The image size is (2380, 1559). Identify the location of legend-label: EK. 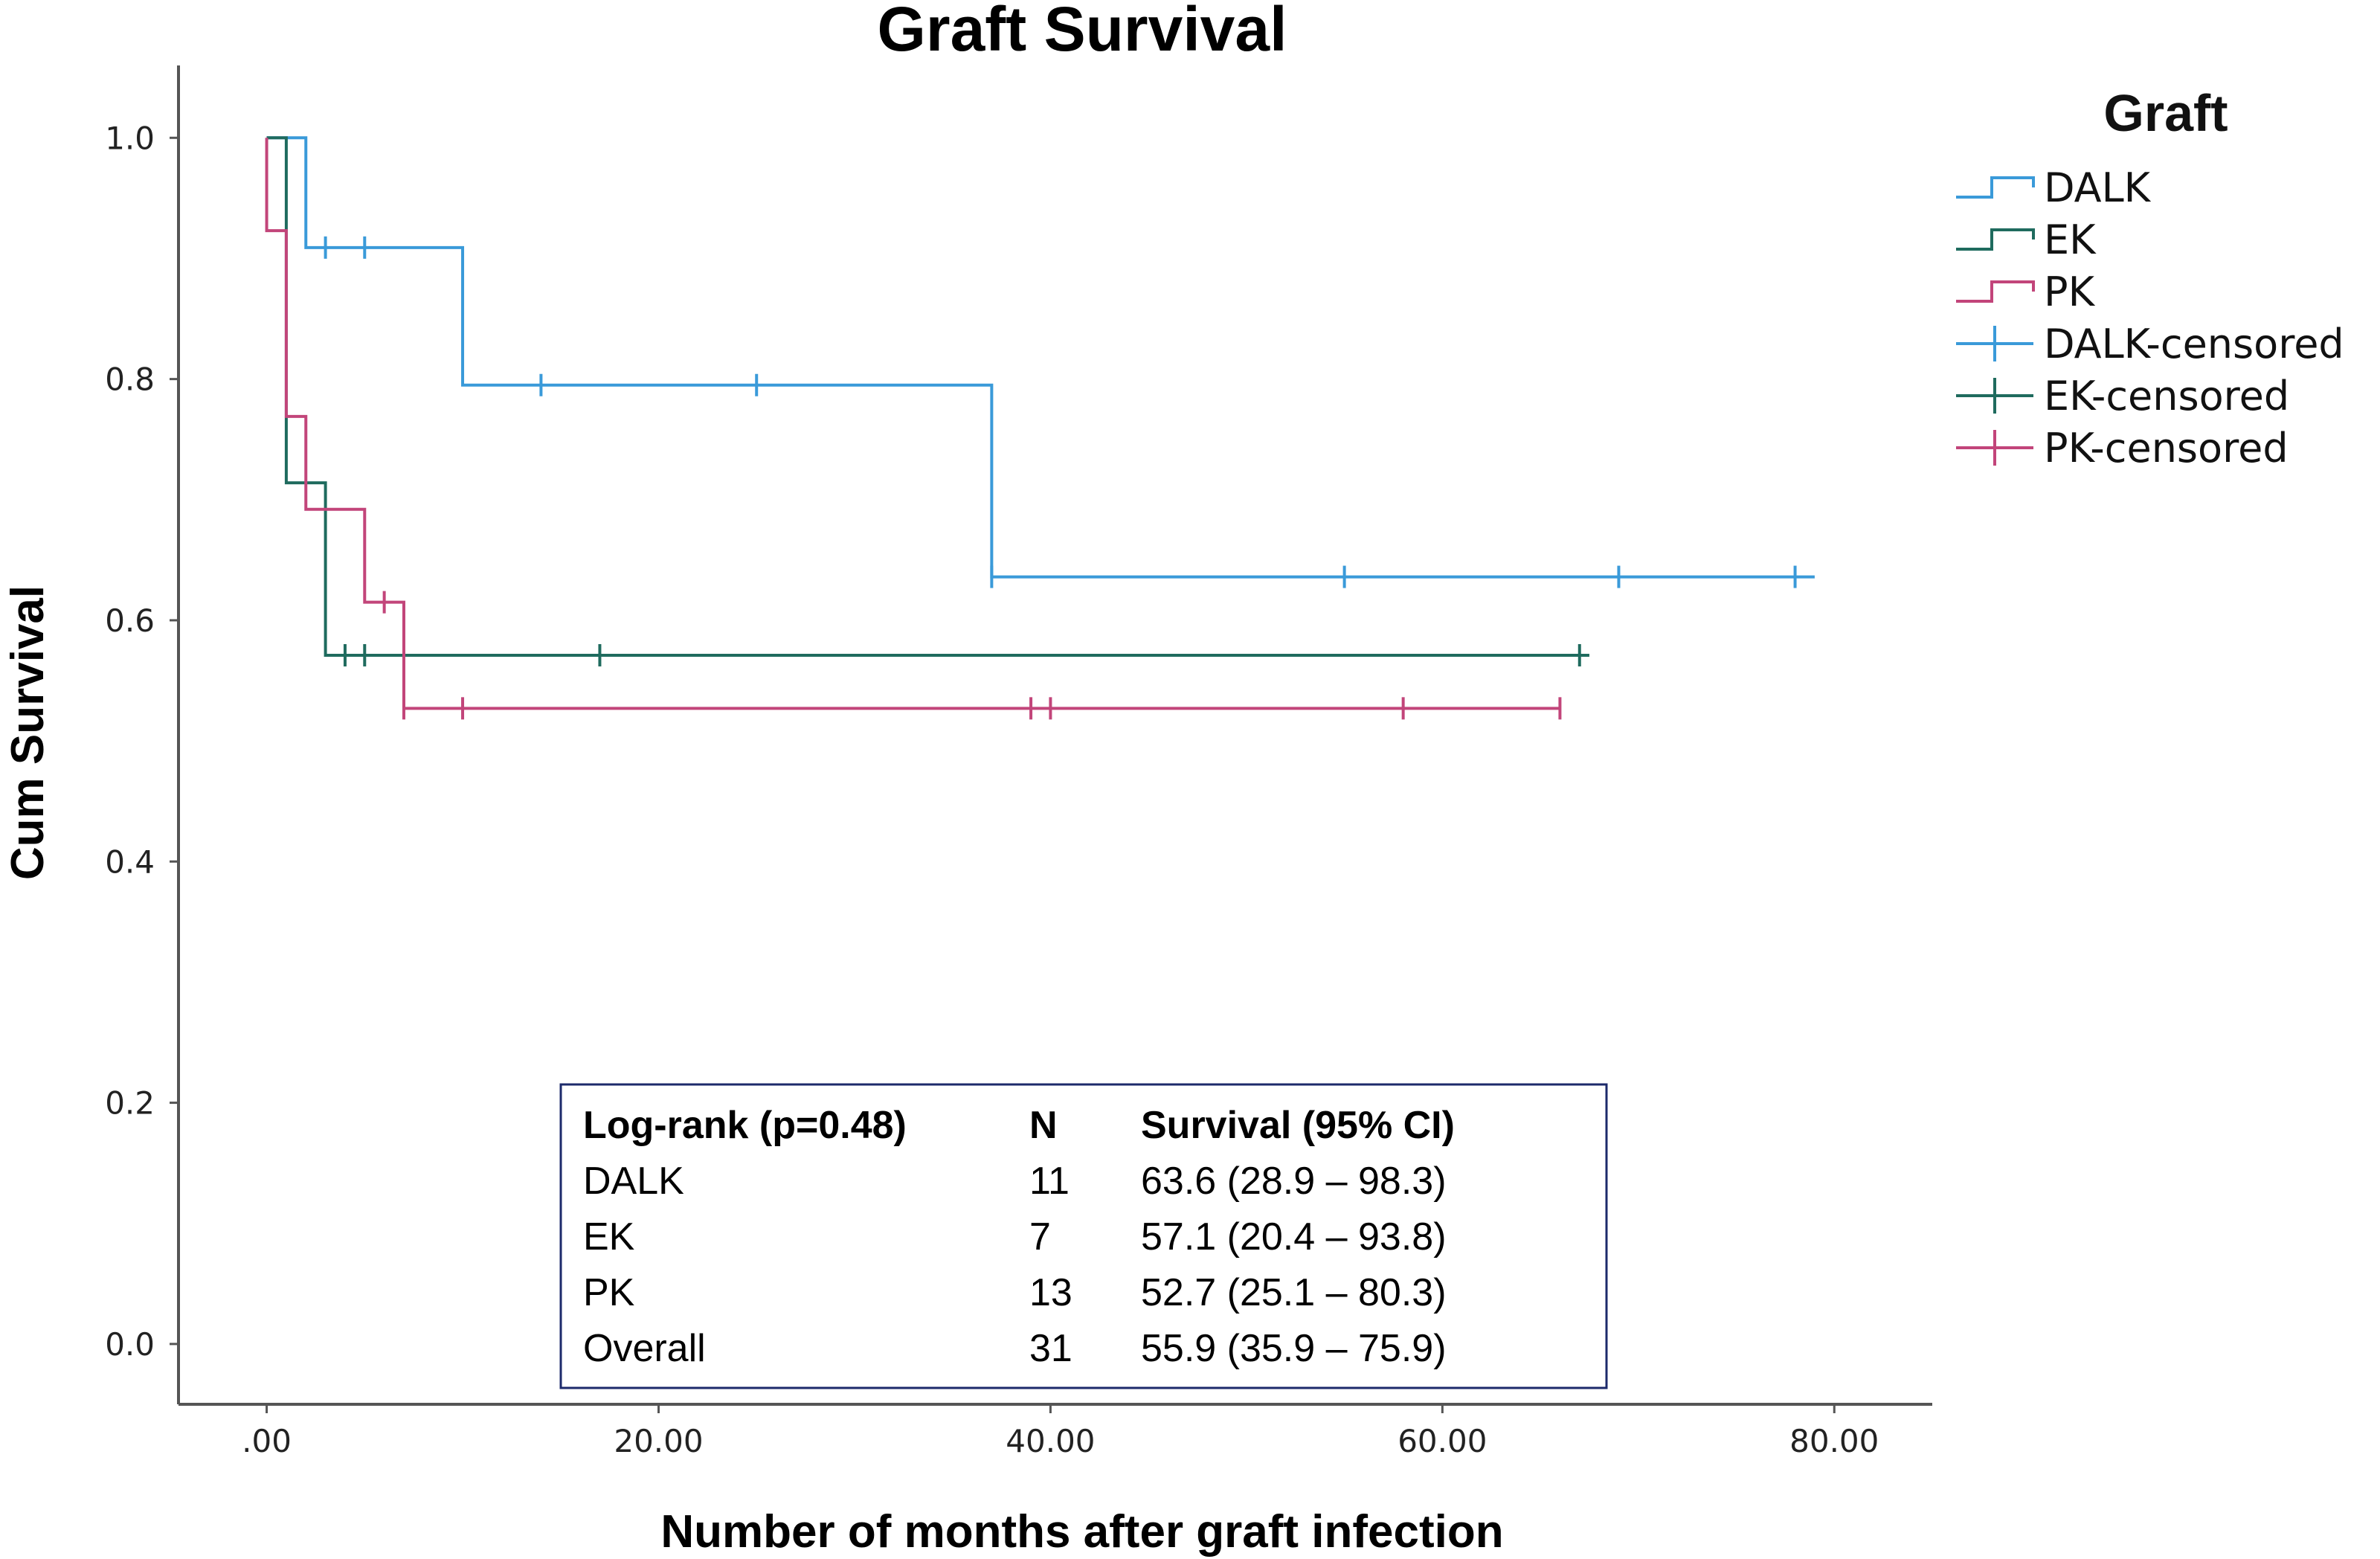
(2070, 239).